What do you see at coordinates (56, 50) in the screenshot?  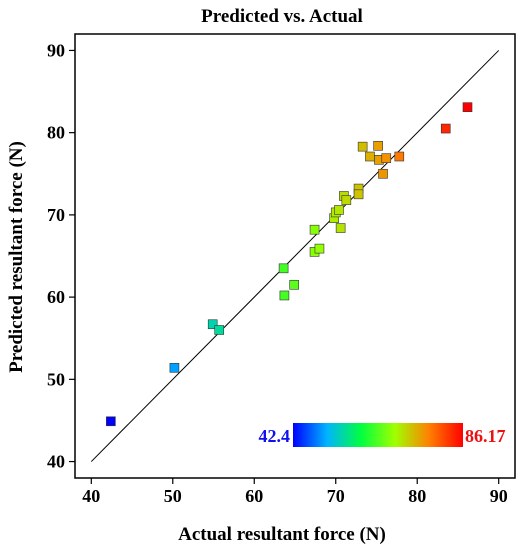 I see `y-tick-label: 90` at bounding box center [56, 50].